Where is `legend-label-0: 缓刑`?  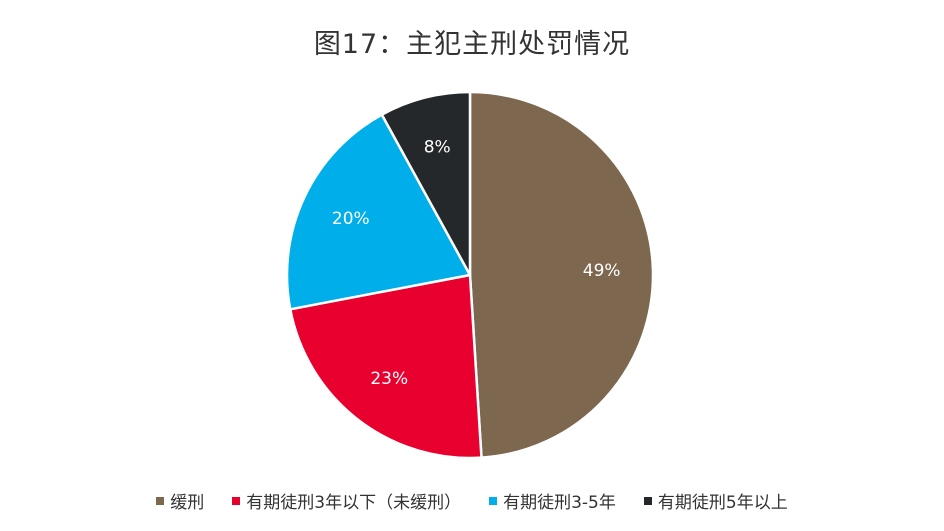 legend-label-0: 缓刑 is located at coordinates (187, 503).